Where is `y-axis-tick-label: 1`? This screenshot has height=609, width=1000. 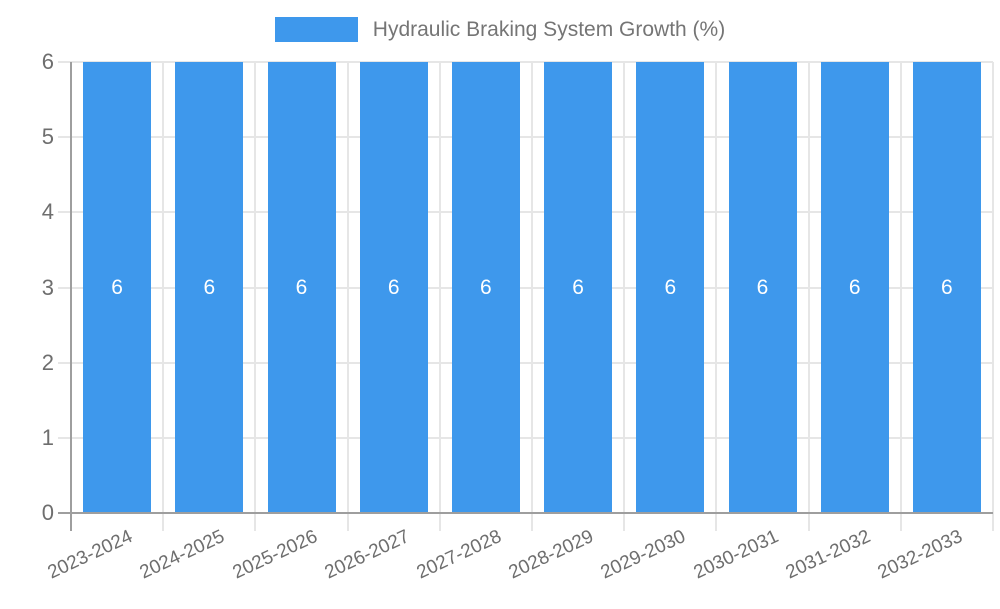
y-axis-tick-label: 1 is located at coordinates (47, 437).